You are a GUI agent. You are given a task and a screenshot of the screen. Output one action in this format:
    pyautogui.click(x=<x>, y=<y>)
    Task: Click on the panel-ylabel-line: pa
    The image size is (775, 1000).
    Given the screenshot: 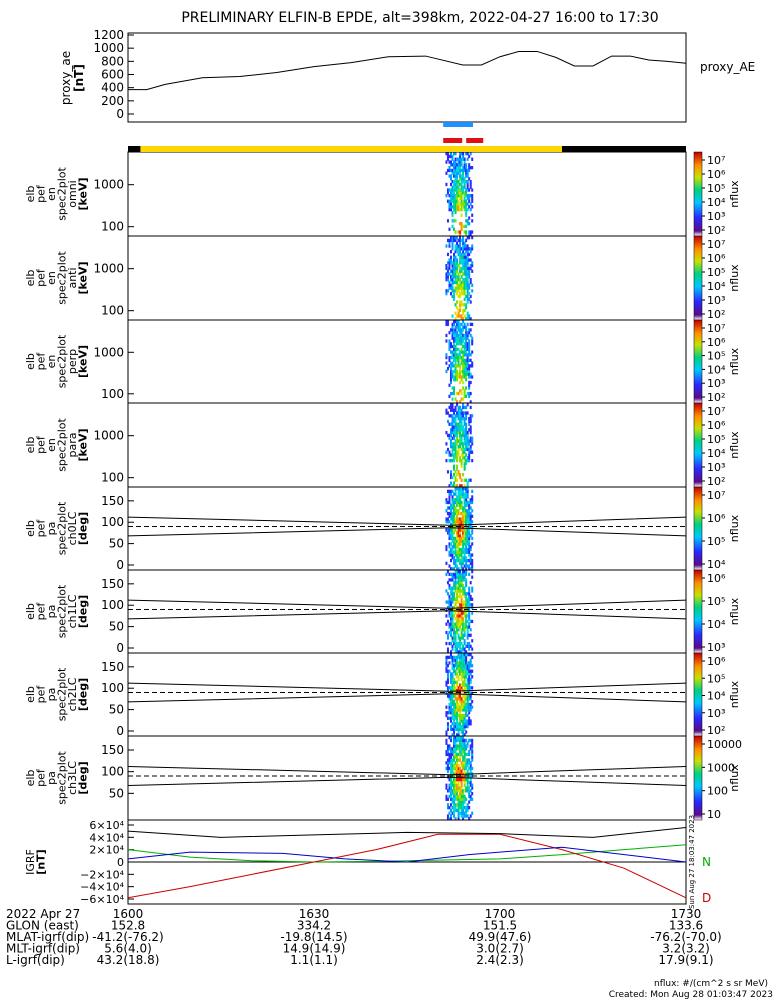 What is the action you would take?
    pyautogui.click(x=51, y=529)
    